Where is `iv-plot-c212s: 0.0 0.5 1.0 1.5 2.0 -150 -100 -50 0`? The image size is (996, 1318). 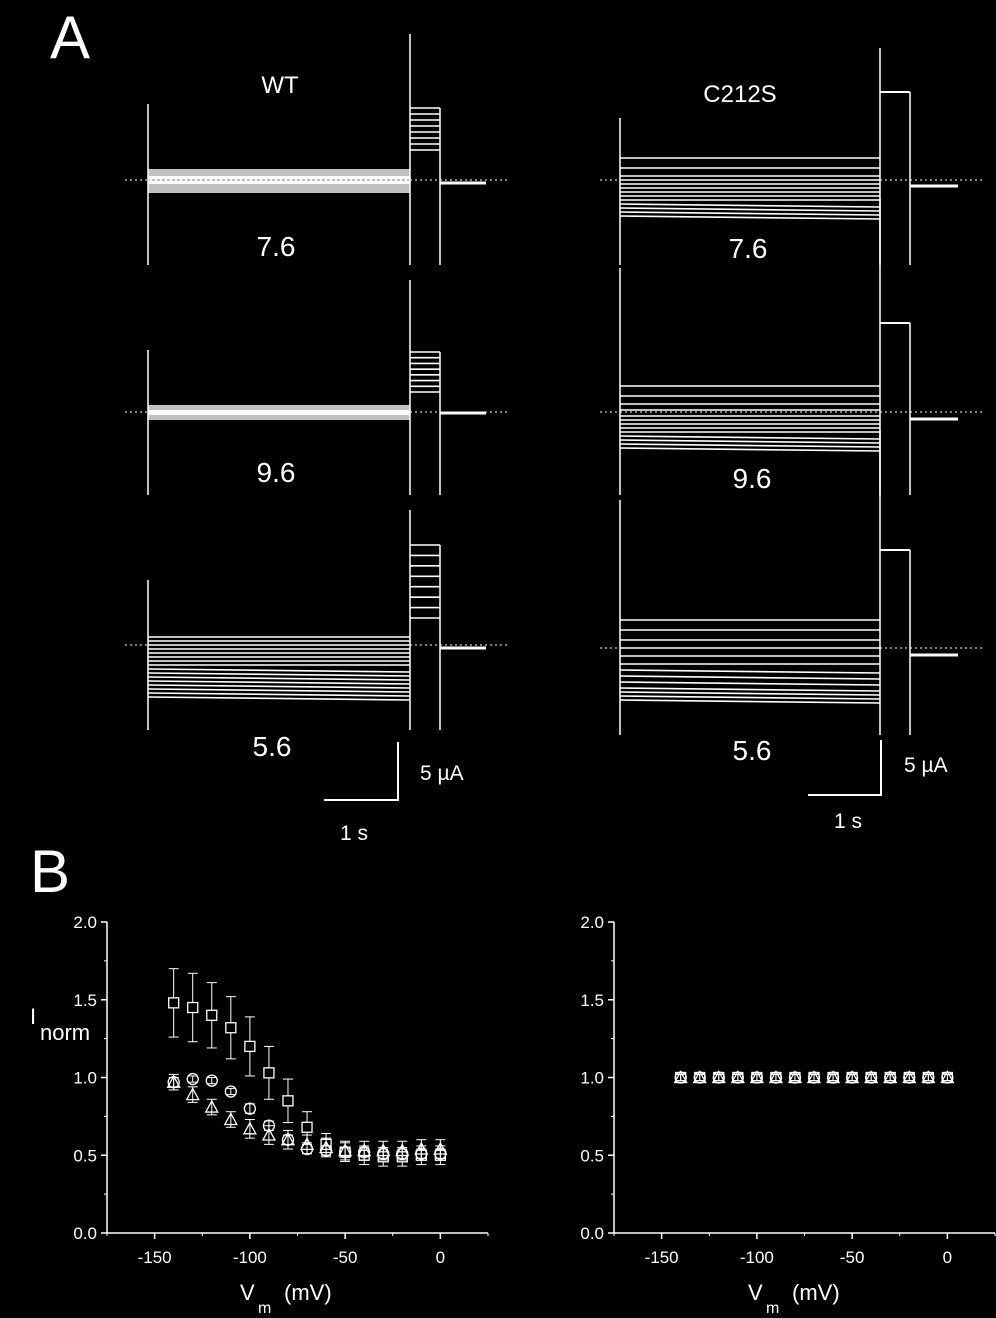 iv-plot-c212s: 0.0 0.5 1.0 1.5 2.0 -150 -100 -50 0 is located at coordinates (788, 1090).